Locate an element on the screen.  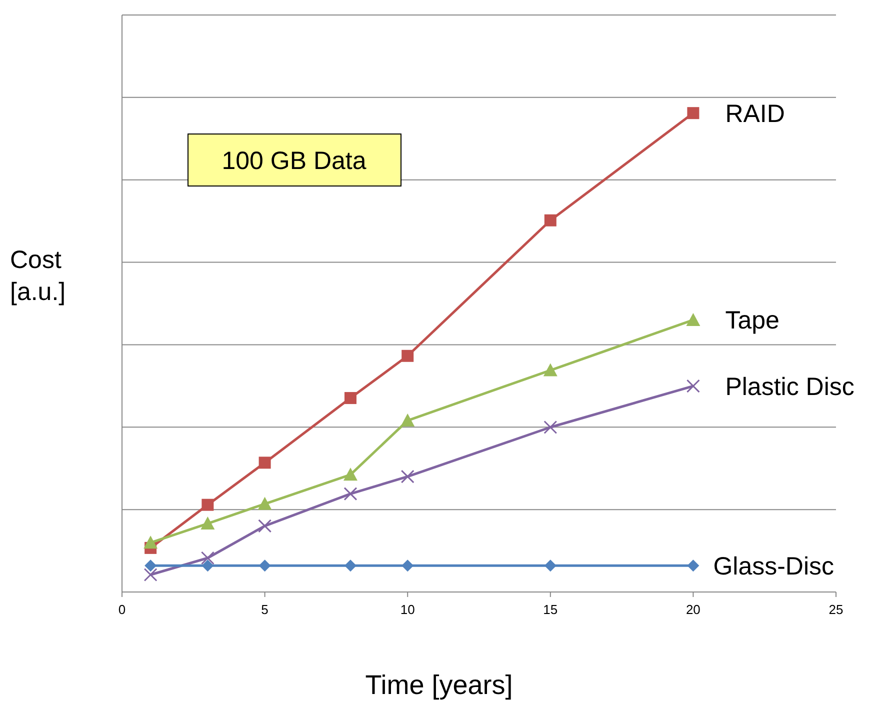
series-label: Tape is located at coordinates (752, 320).